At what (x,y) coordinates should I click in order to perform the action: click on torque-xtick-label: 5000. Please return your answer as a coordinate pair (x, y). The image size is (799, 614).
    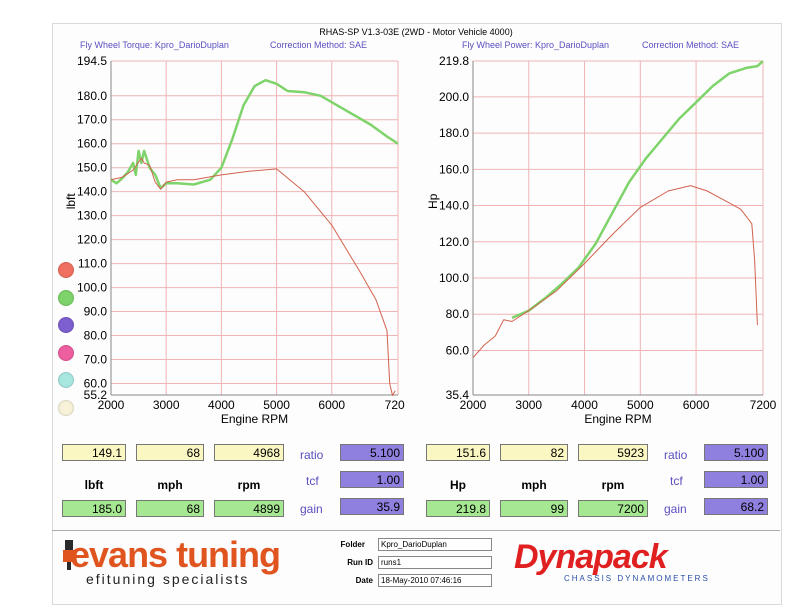
    Looking at the image, I should click on (276, 405).